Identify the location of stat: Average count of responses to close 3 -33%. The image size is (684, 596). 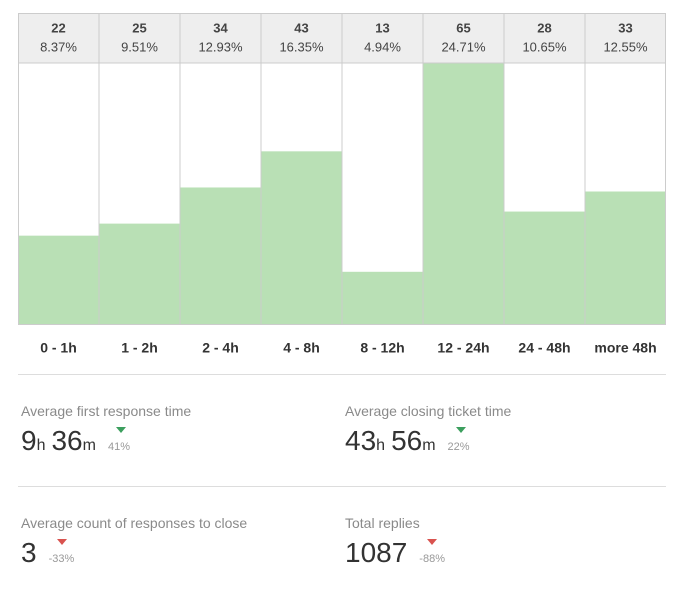
(171, 542).